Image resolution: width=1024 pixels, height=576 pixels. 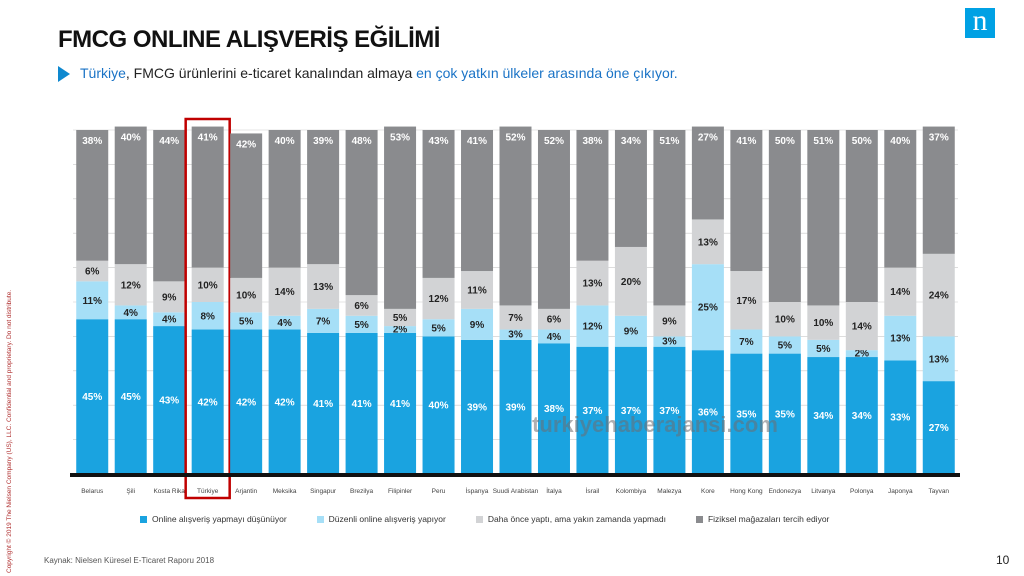 I want to click on data-label: 6%, so click(x=554, y=320).